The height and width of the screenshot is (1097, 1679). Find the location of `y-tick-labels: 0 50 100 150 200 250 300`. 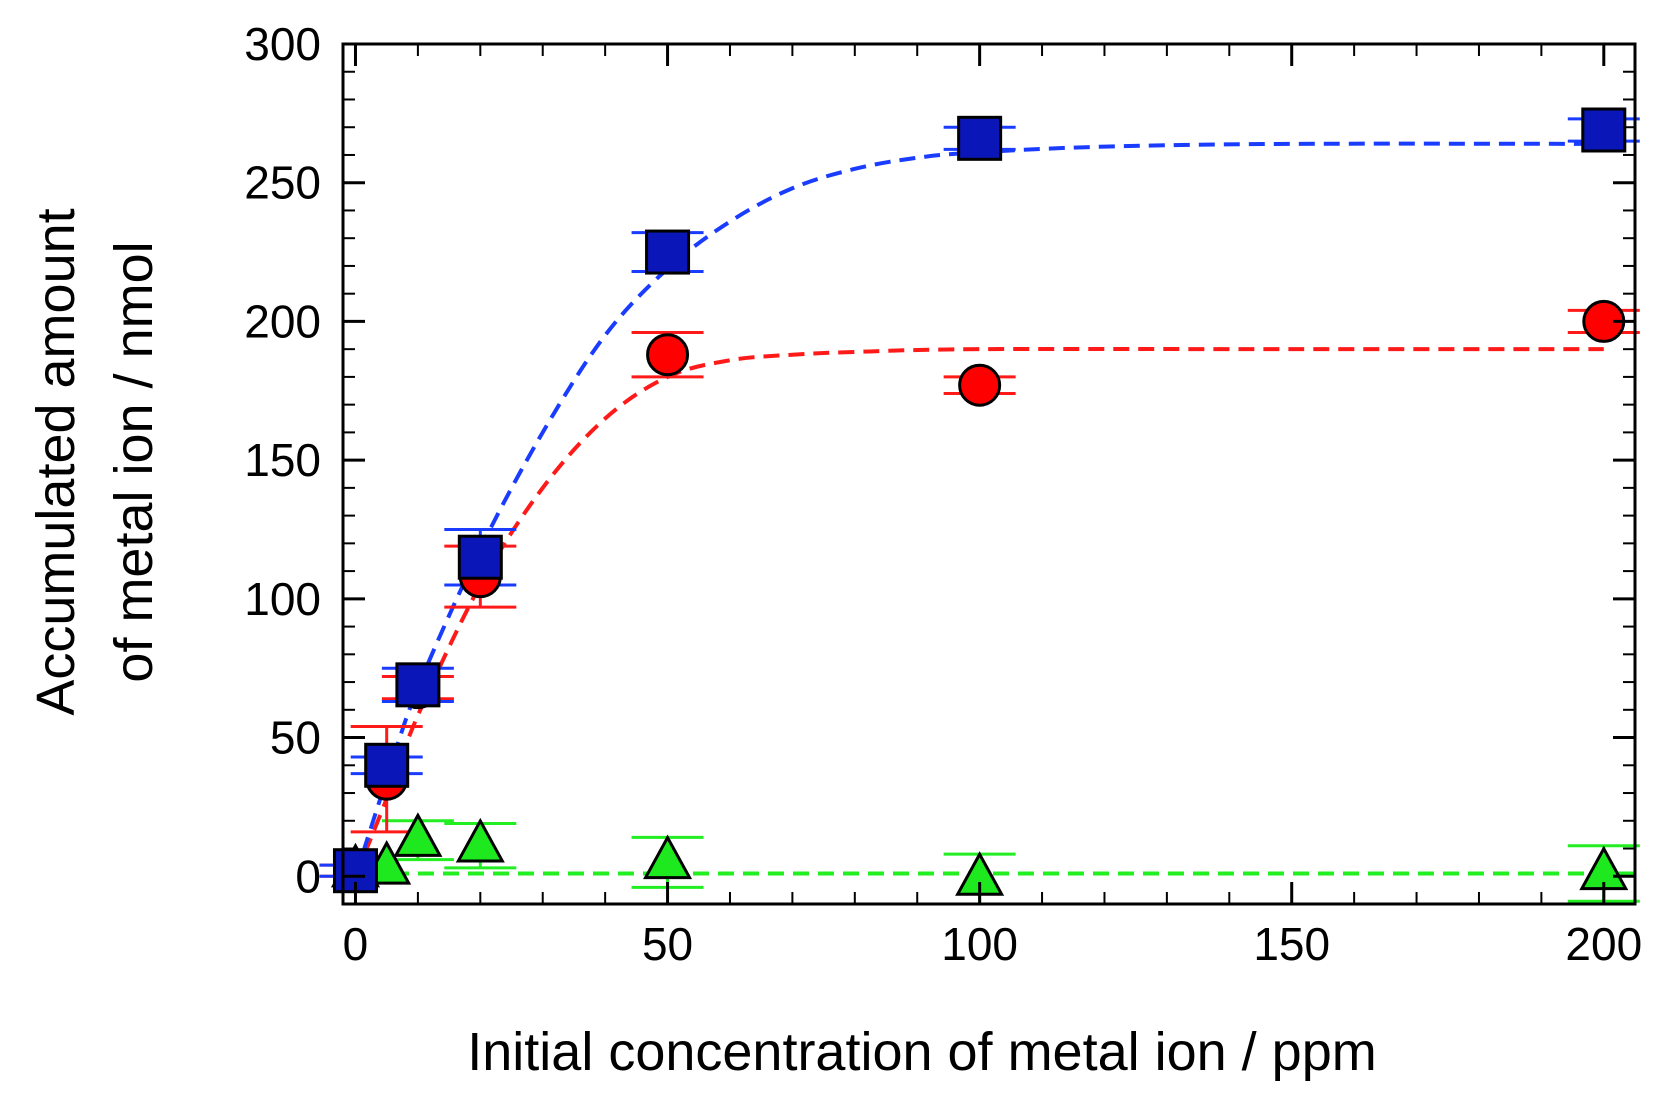

y-tick-labels: 0 50 100 150 200 250 300 is located at coordinates (282, 460).